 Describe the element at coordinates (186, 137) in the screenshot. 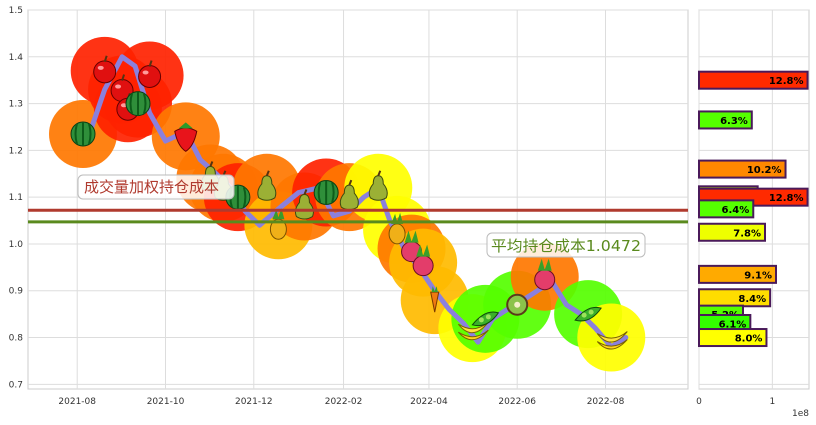

I see `strawberry-icon` at that location.